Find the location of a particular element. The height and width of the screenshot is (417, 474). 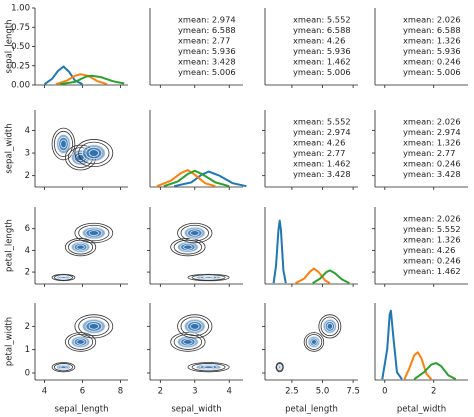

x-axis-label: petal_width is located at coordinates (421, 410).